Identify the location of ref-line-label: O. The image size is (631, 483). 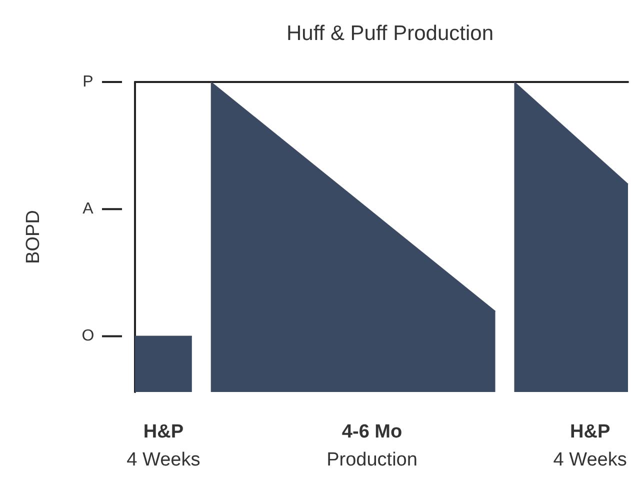
(88, 336).